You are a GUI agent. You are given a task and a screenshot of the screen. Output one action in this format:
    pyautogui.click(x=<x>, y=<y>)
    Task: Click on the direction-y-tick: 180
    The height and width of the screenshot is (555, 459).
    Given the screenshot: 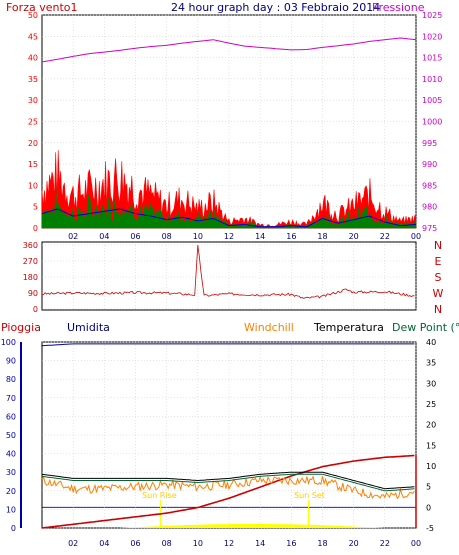 What is the action you would take?
    pyautogui.click(x=30, y=277)
    